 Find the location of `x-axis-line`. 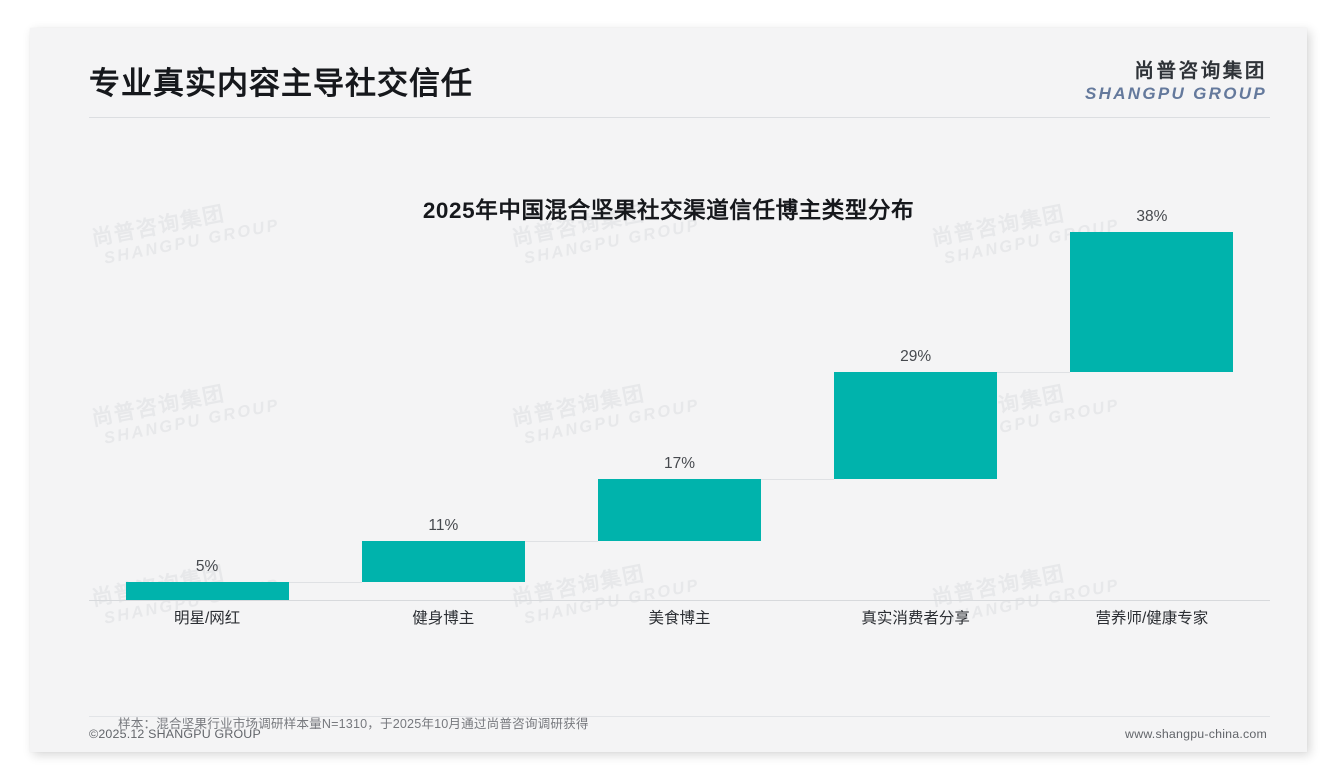

x-axis-line is located at coordinates (679, 600).